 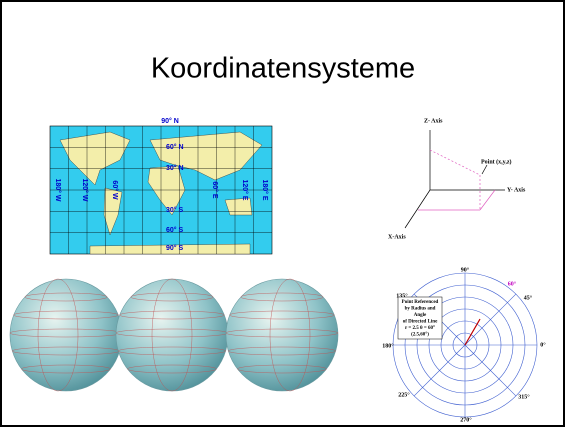 I want to click on globe, so click(x=282, y=335).